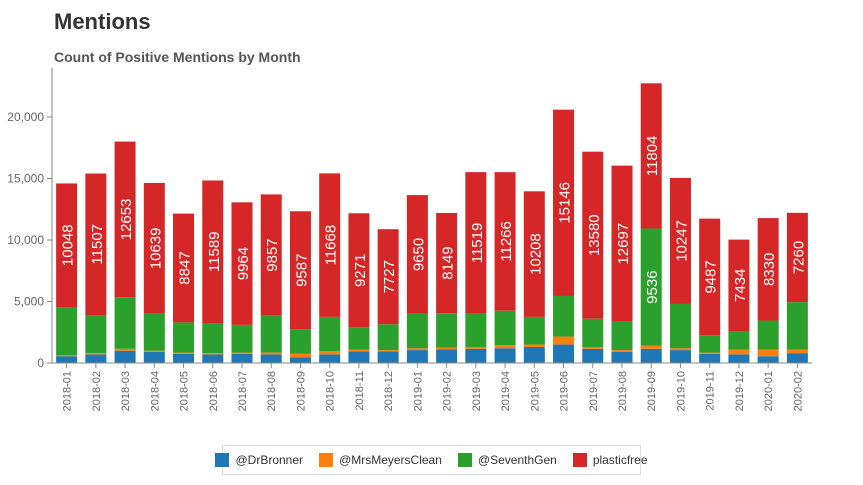  What do you see at coordinates (97, 391) in the screenshot?
I see `x-tick-label: 2018-02` at bounding box center [97, 391].